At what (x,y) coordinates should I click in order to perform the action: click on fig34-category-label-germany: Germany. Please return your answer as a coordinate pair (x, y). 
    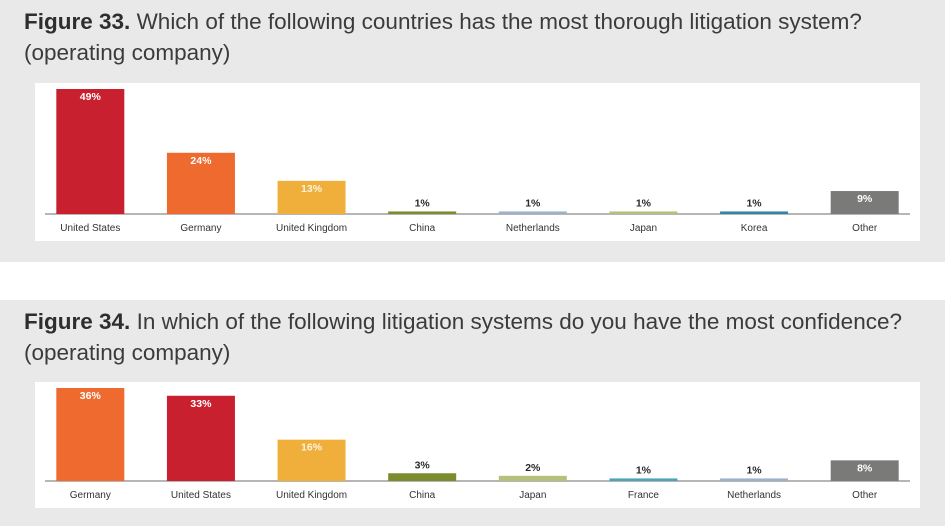
    Looking at the image, I should click on (90, 495).